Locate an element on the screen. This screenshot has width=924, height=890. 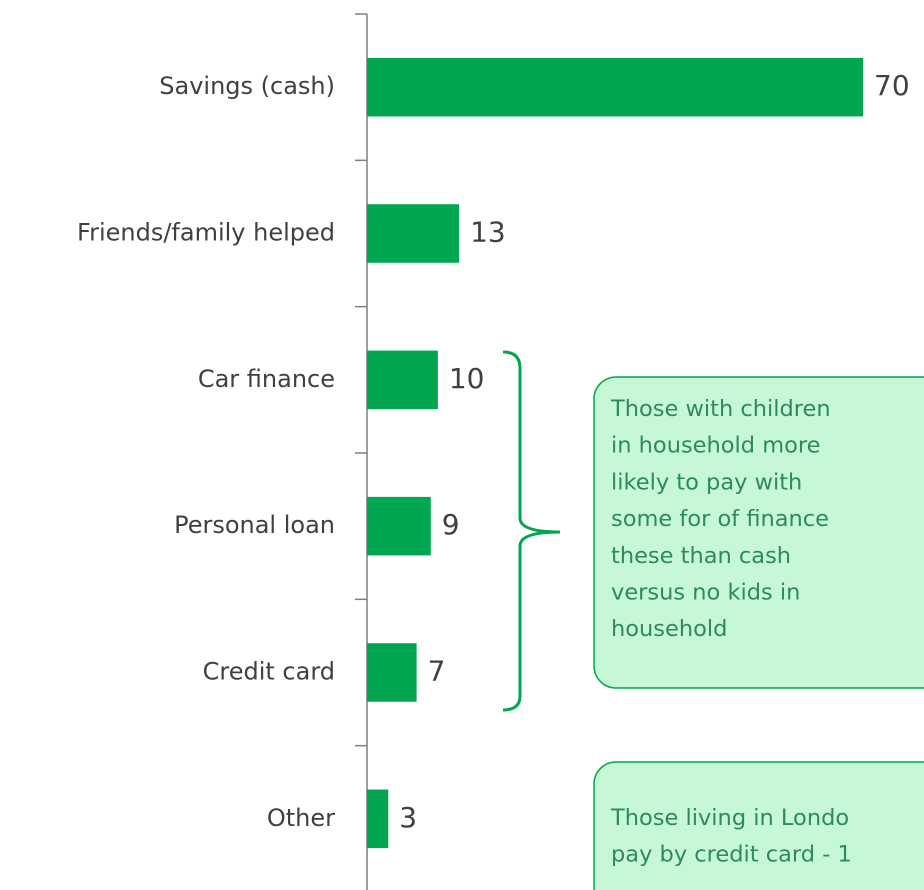
annotation-text: versus no kids in is located at coordinates (705, 593).